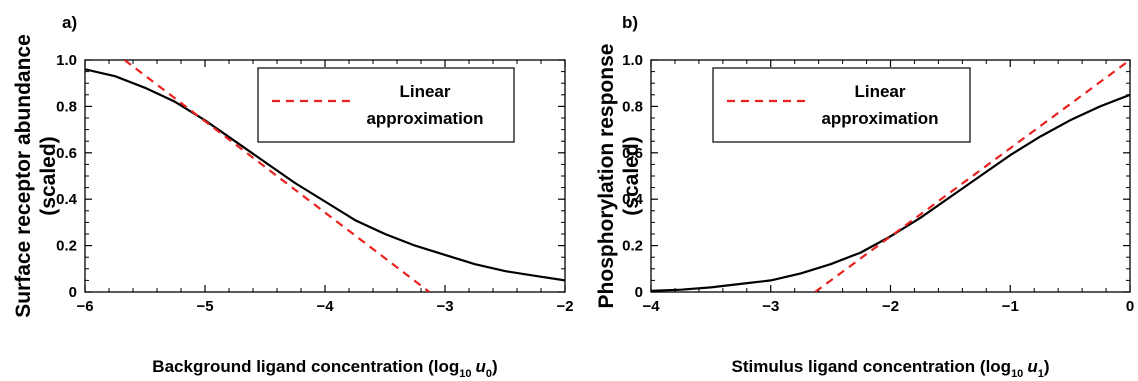  What do you see at coordinates (23, 176) in the screenshot?
I see `y-axis-title: Surface receptor abundance` at bounding box center [23, 176].